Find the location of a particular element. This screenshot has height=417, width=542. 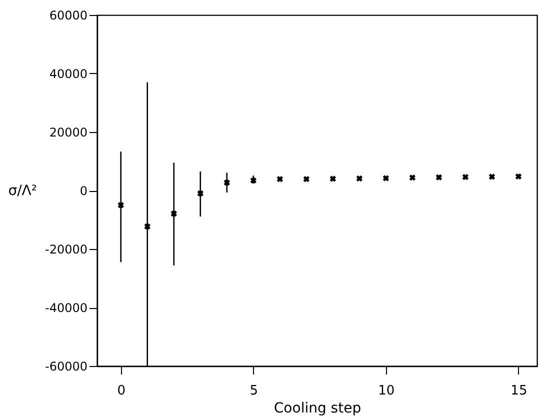

y-axis-title: σ/Λ² is located at coordinates (22, 191).